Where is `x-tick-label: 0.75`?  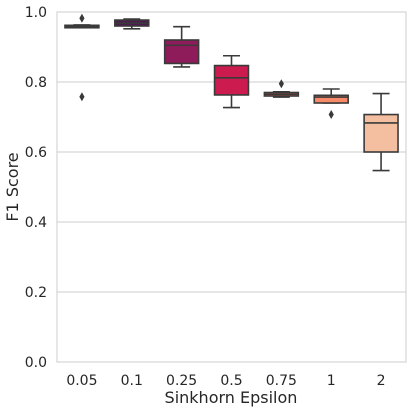 x-tick-label: 0.75 is located at coordinates (281, 381).